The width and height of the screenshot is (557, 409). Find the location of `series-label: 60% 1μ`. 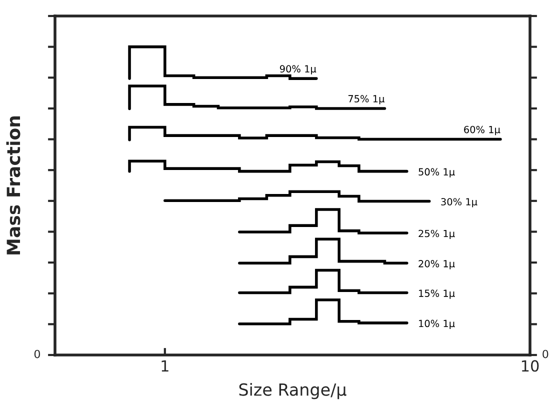

series-label: 60% 1μ is located at coordinates (482, 131).